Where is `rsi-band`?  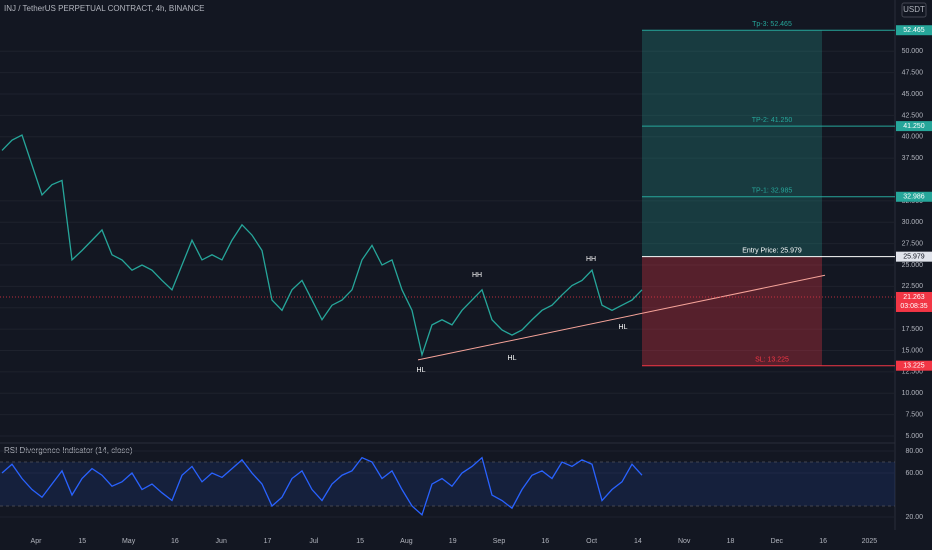
rsi-band is located at coordinates (447, 484).